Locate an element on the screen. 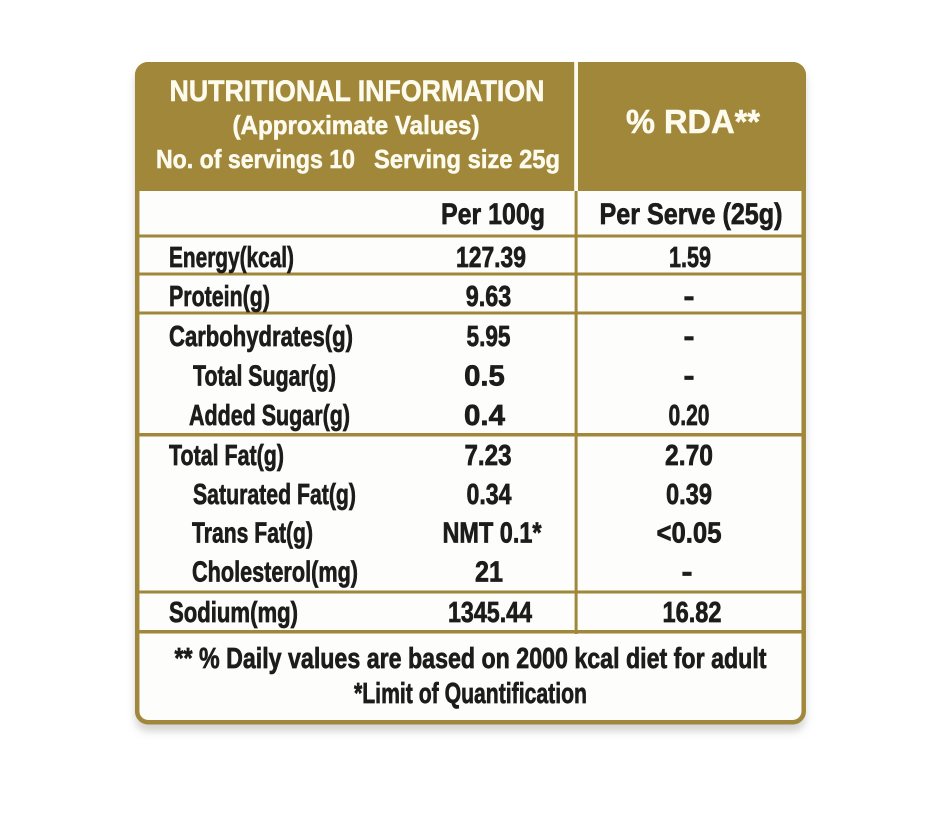  svg-text: Trans Fat(g) is located at coordinates (252, 534).